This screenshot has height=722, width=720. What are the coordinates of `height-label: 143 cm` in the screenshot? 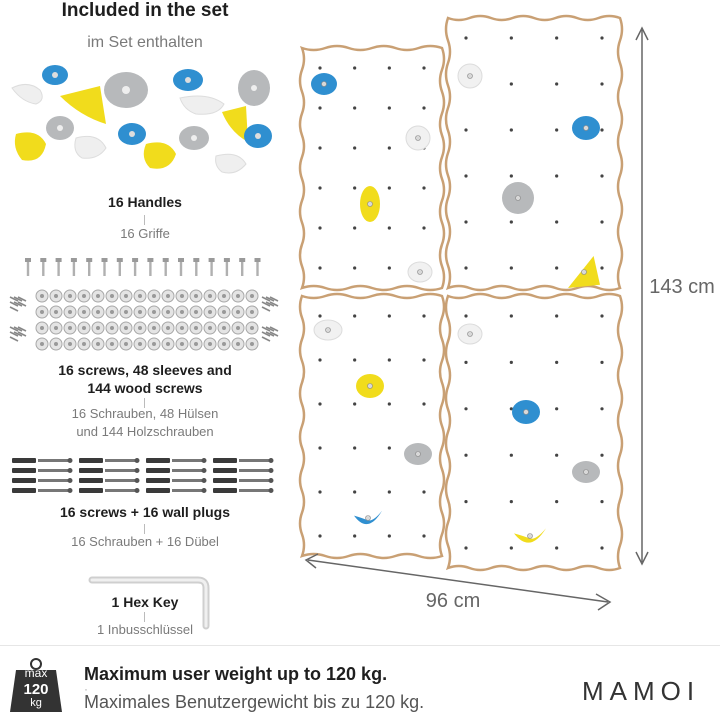 It's located at (682, 287).